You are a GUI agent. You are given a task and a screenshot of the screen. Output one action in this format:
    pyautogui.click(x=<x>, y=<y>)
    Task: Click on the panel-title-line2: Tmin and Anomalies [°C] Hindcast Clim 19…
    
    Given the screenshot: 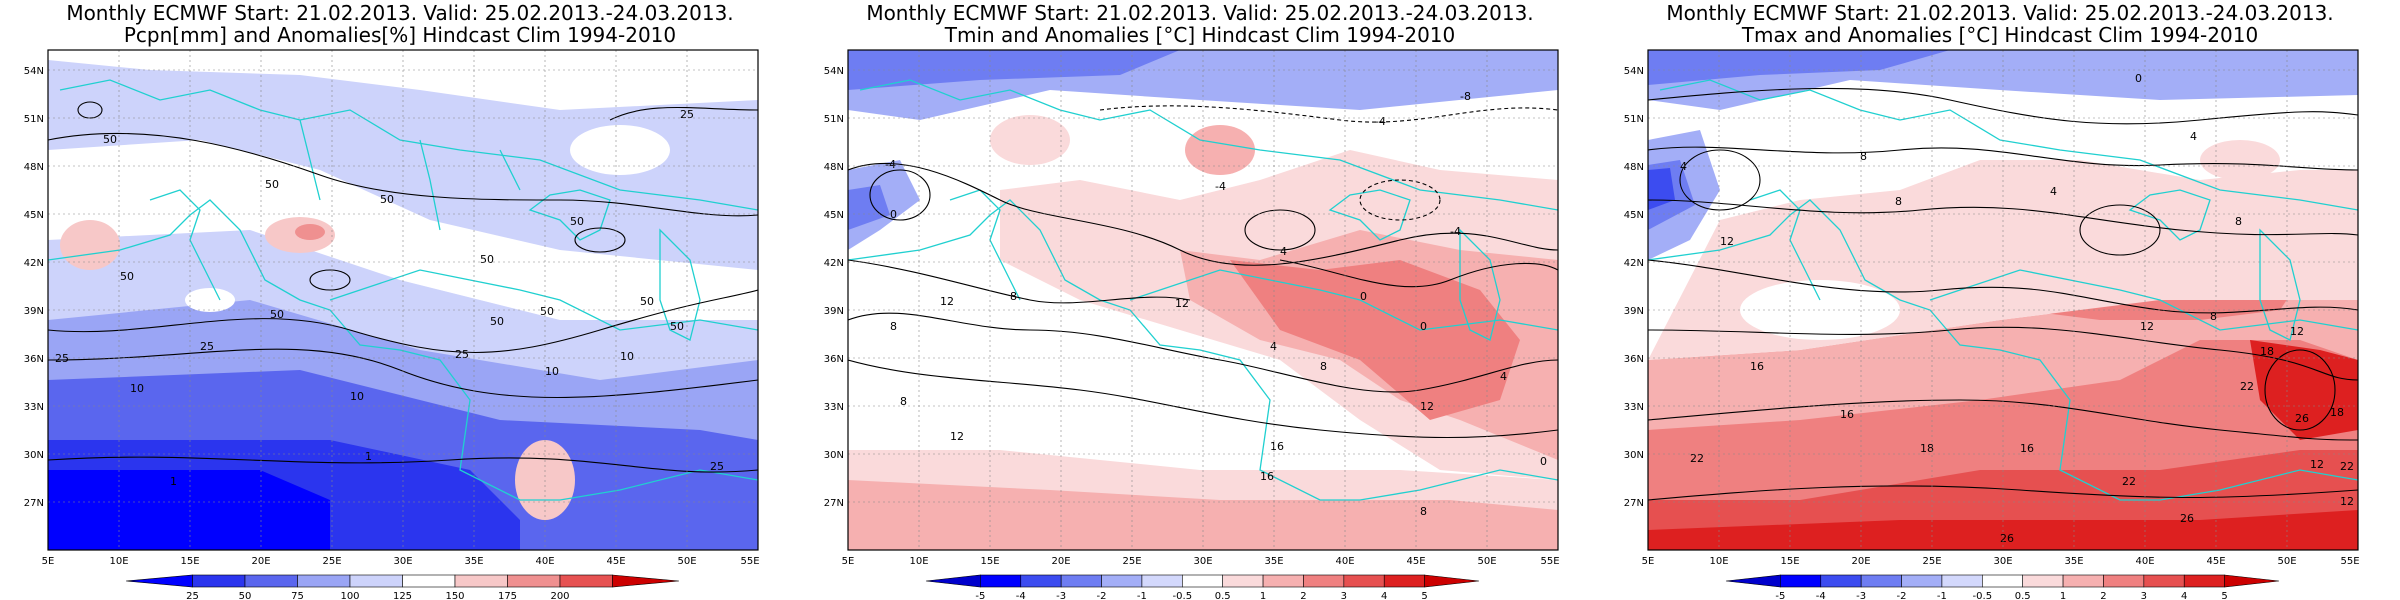 What is the action you would take?
    pyautogui.click(x=1200, y=35)
    